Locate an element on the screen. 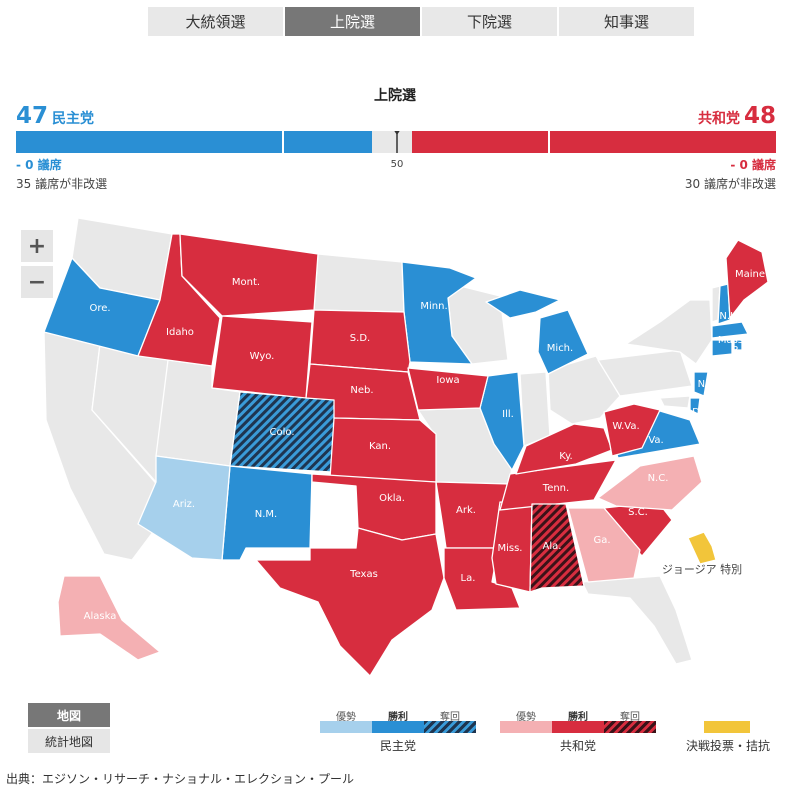 This screenshot has height=790, width=790. state-florida is located at coordinates (637, 620).